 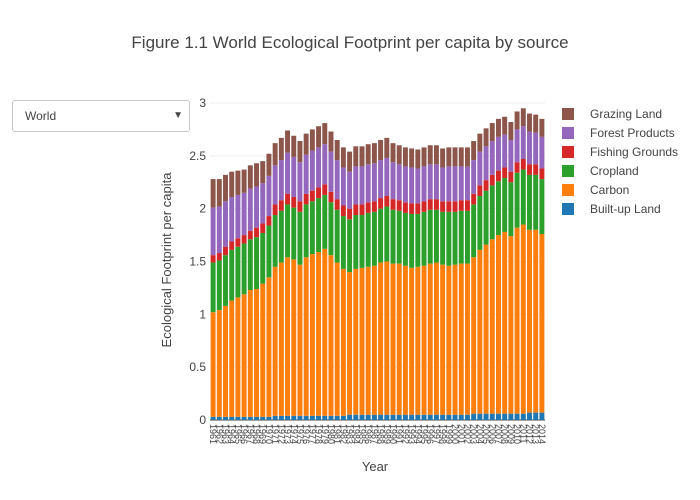 What do you see at coordinates (620, 151) in the screenshot?
I see `legend-item: Fishing Grounds` at bounding box center [620, 151].